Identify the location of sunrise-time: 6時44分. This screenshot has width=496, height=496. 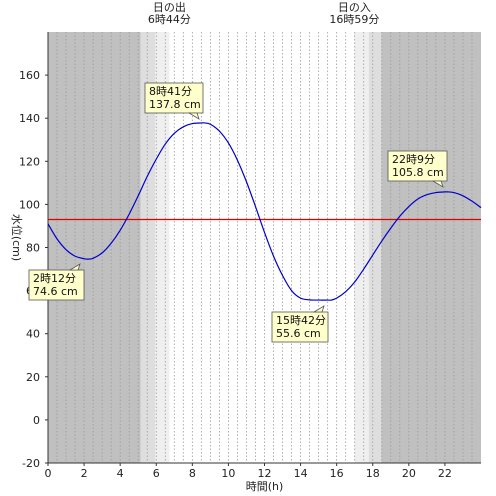
(169, 19).